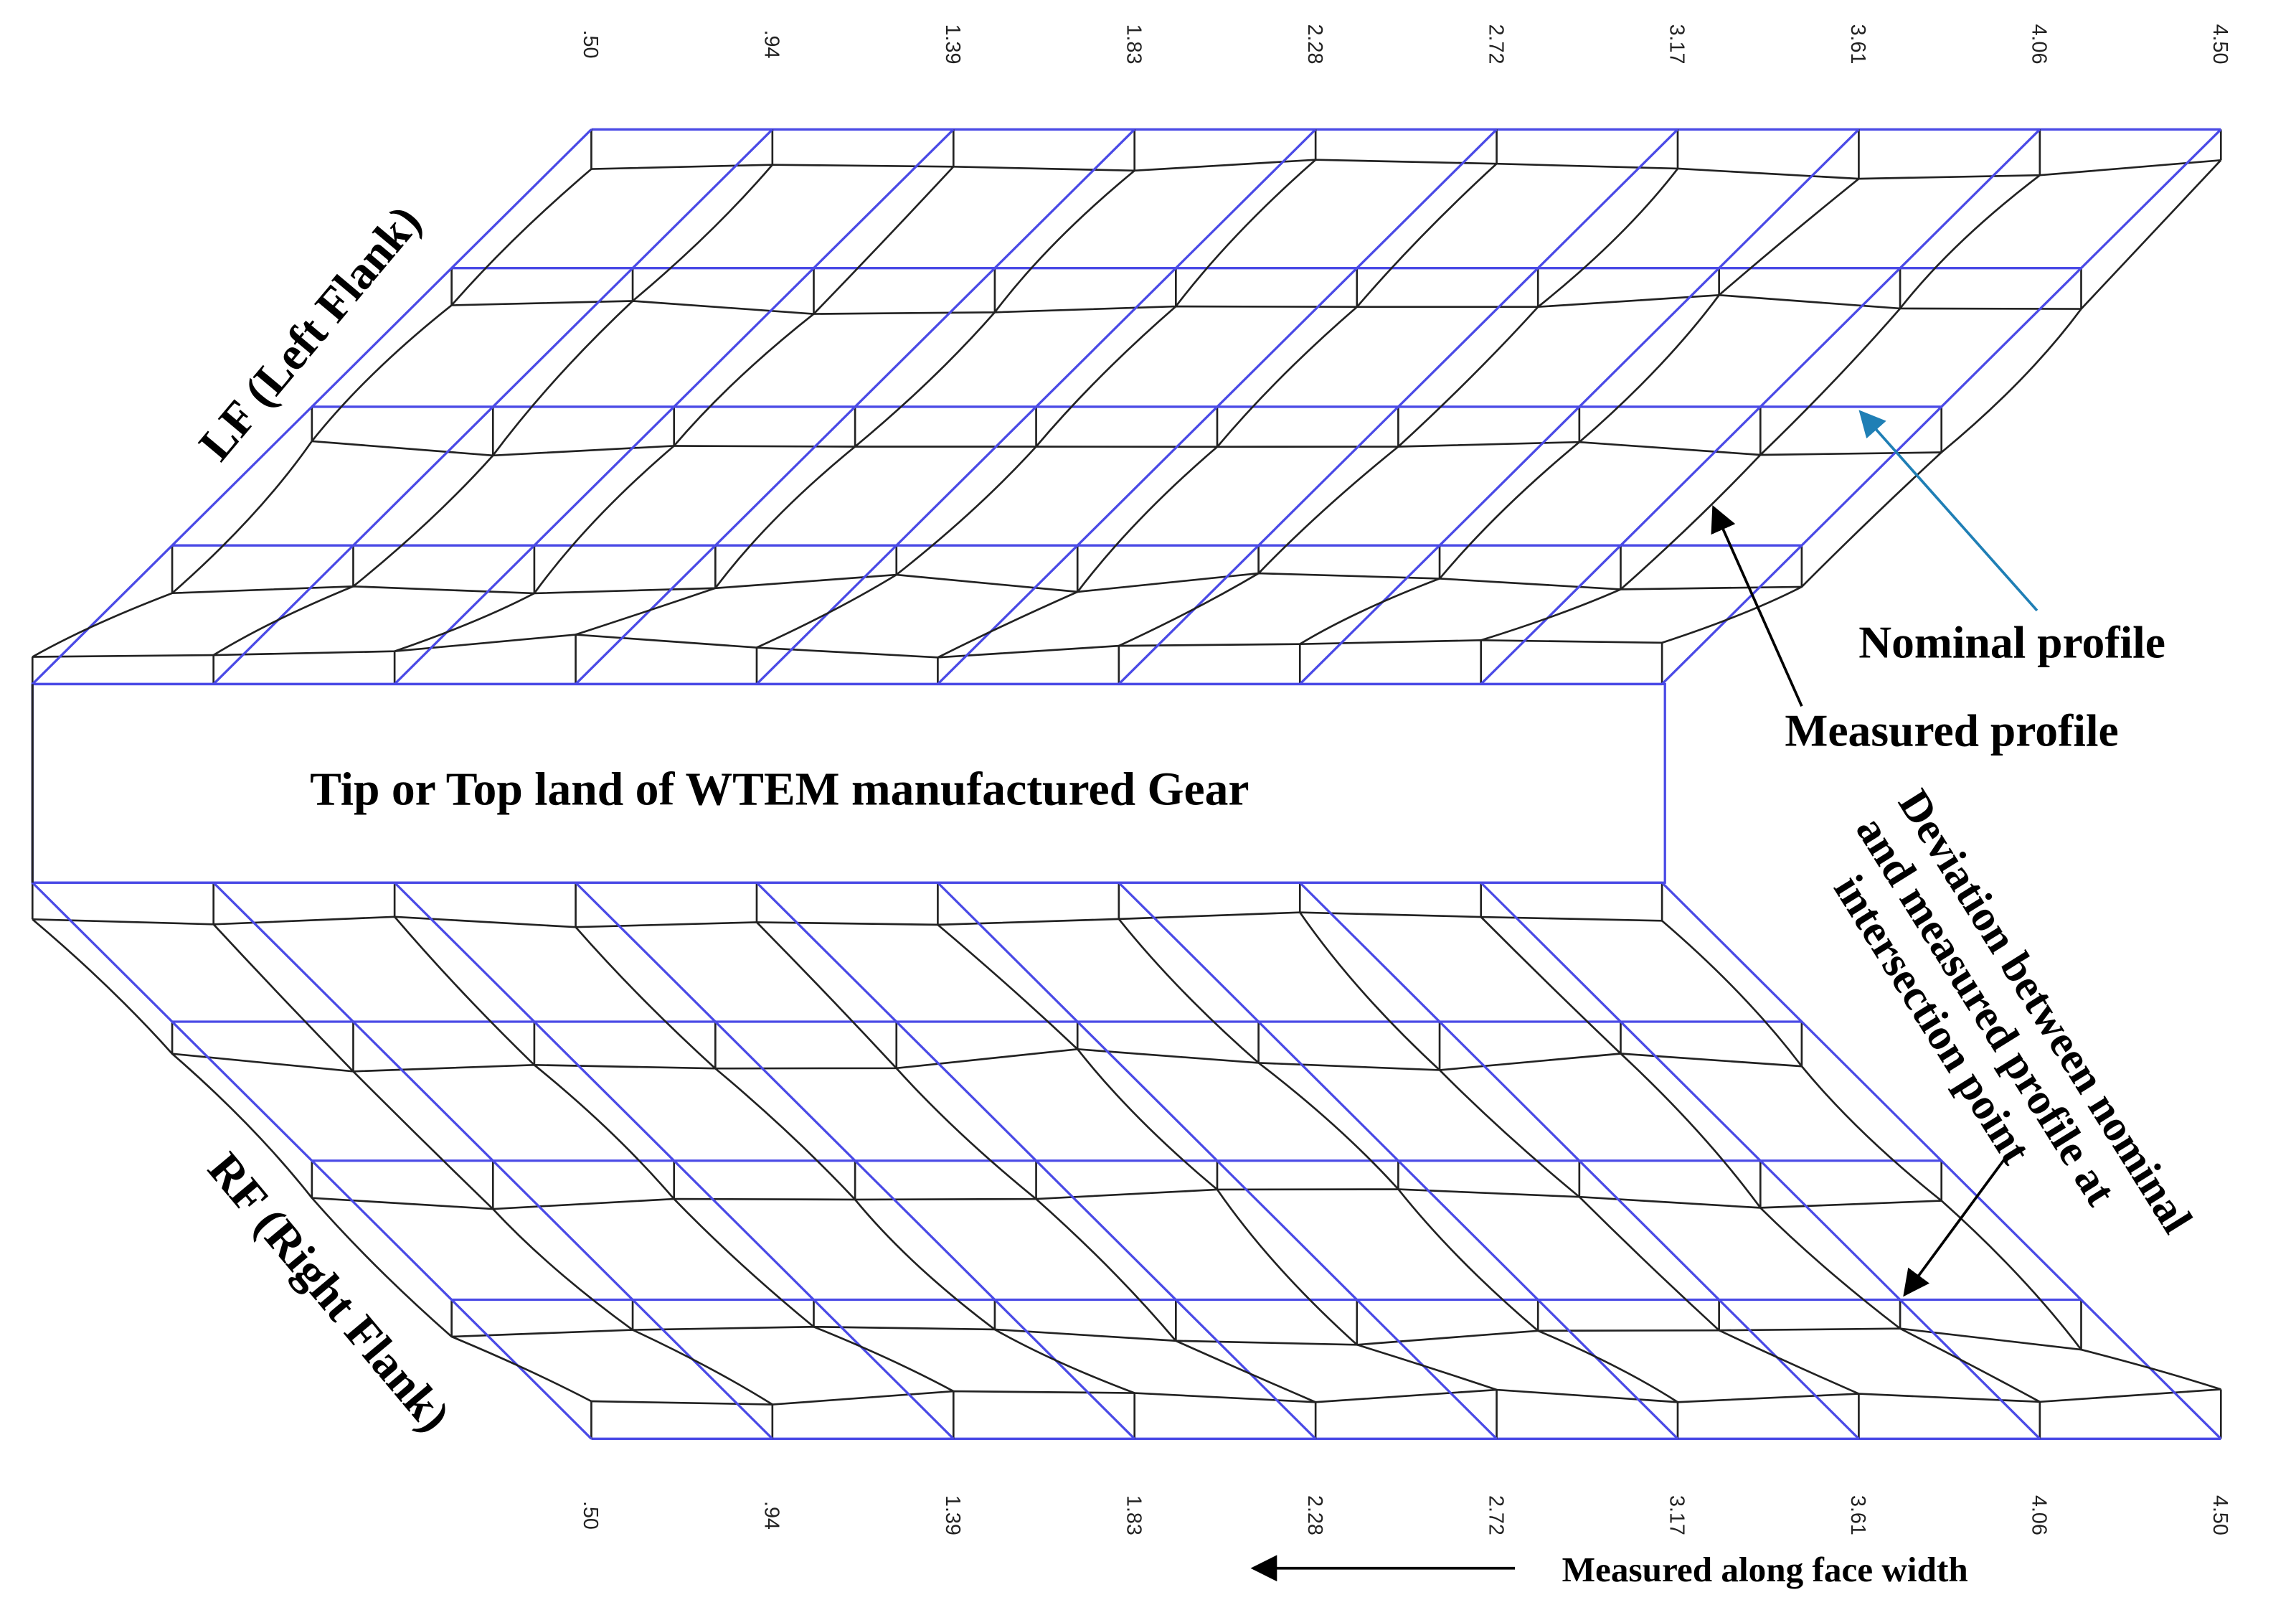 Image resolution: width=2296 pixels, height=1605 pixels. What do you see at coordinates (590, 44) in the screenshot?
I see `top-axis-label: .50` at bounding box center [590, 44].